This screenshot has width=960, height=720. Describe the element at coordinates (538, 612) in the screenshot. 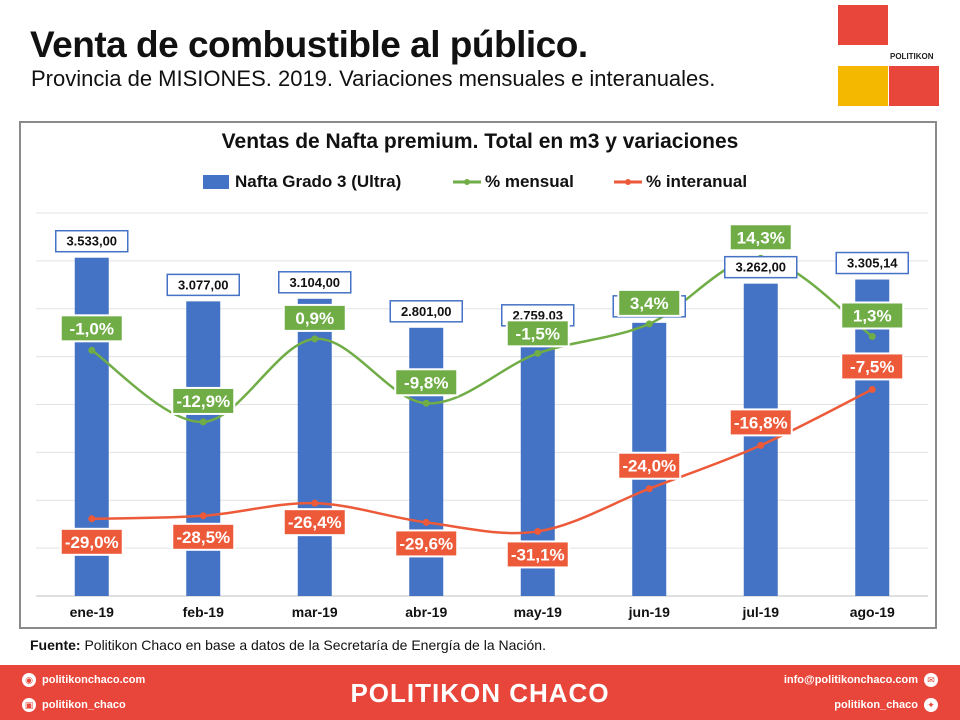

I see `x-tick-label: may-19` at that location.